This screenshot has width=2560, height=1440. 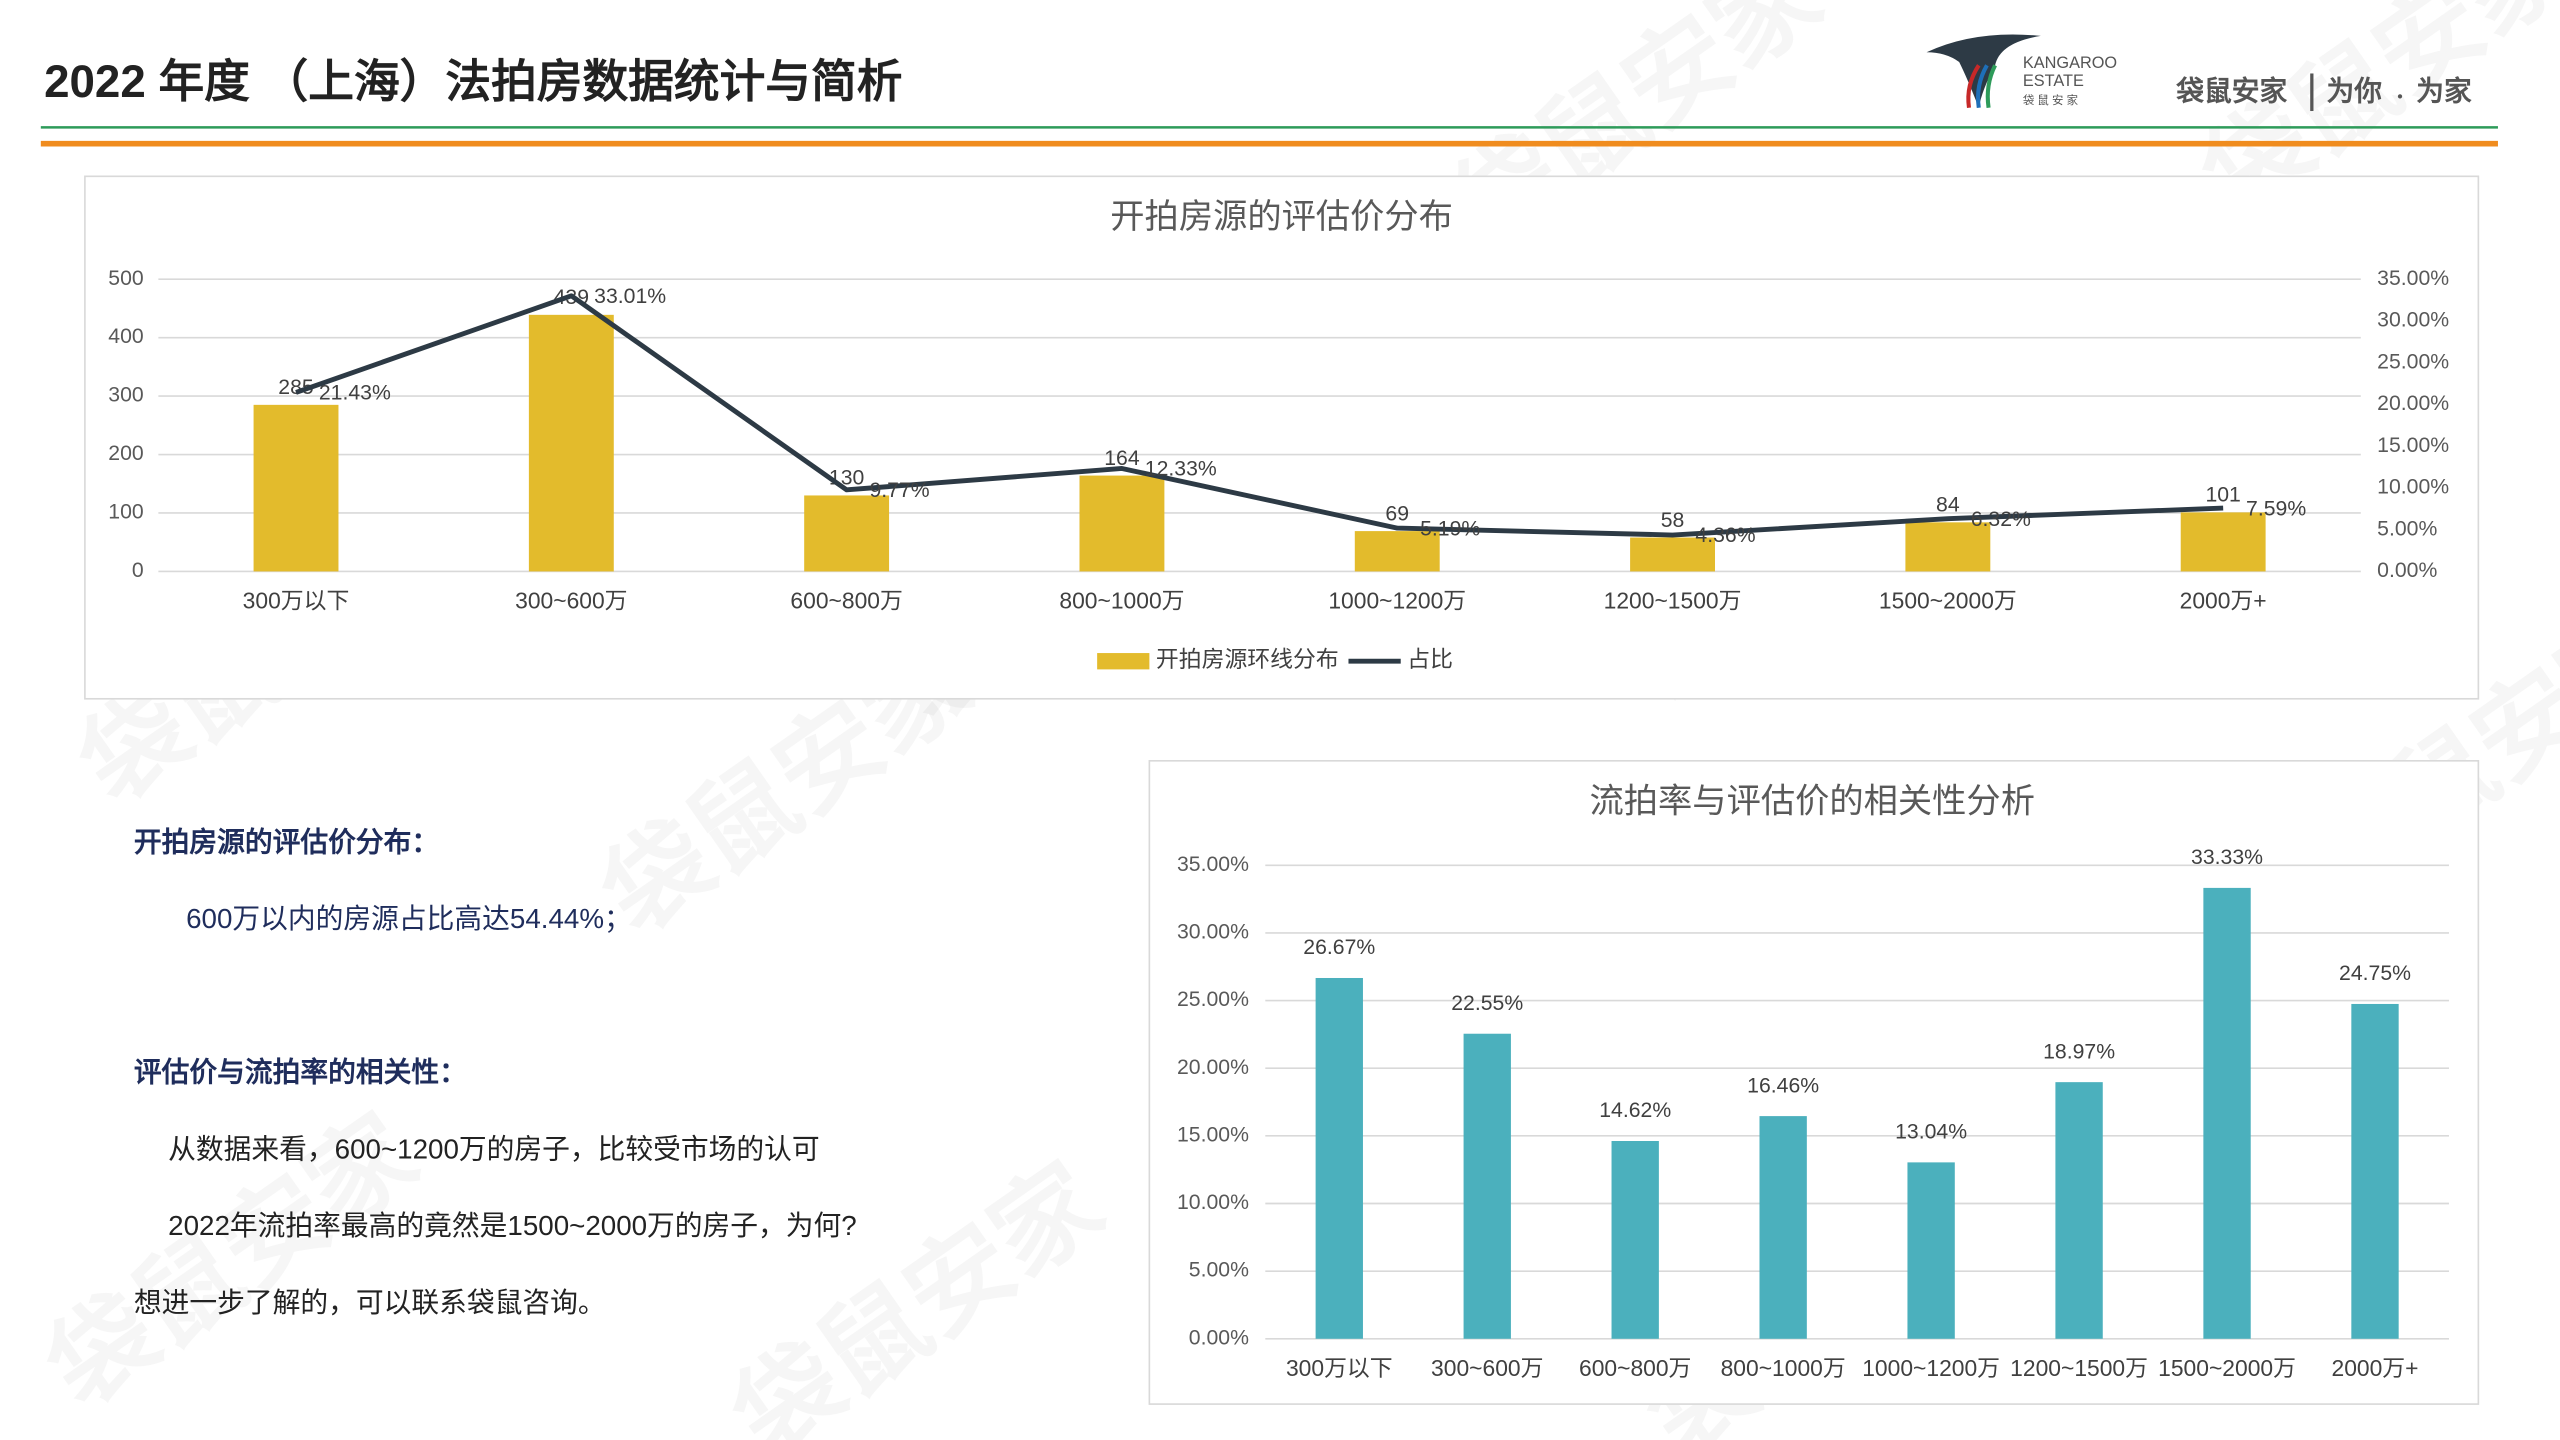 What do you see at coordinates (1213, 932) in the screenshot?
I see `y-tick-label: 30.00%` at bounding box center [1213, 932].